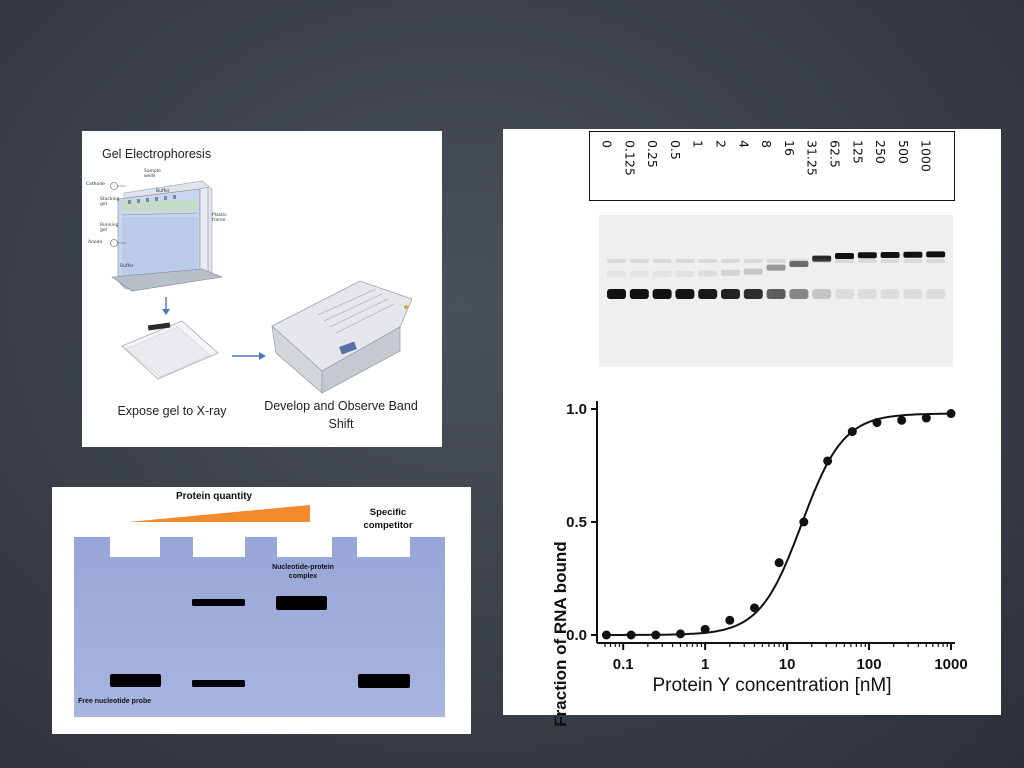 The height and width of the screenshot is (768, 1024). What do you see at coordinates (115, 701) in the screenshot?
I see `free-probe-label: Free nucleotide probe` at bounding box center [115, 701].